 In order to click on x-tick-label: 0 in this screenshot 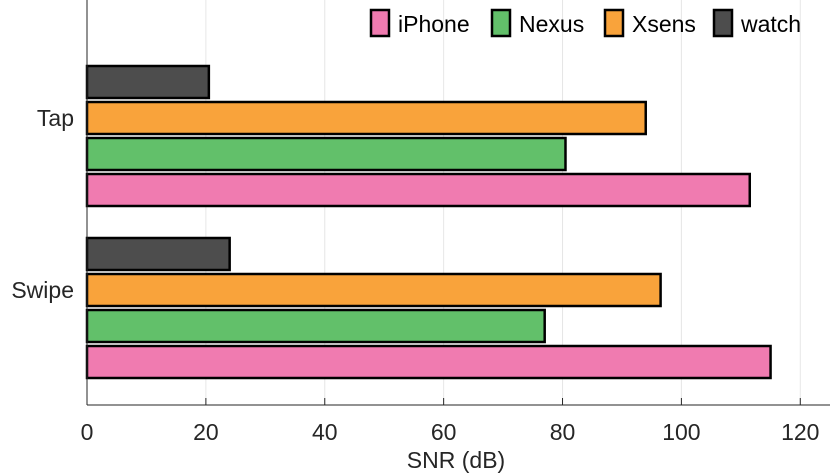, I will do `click(87, 432)`.